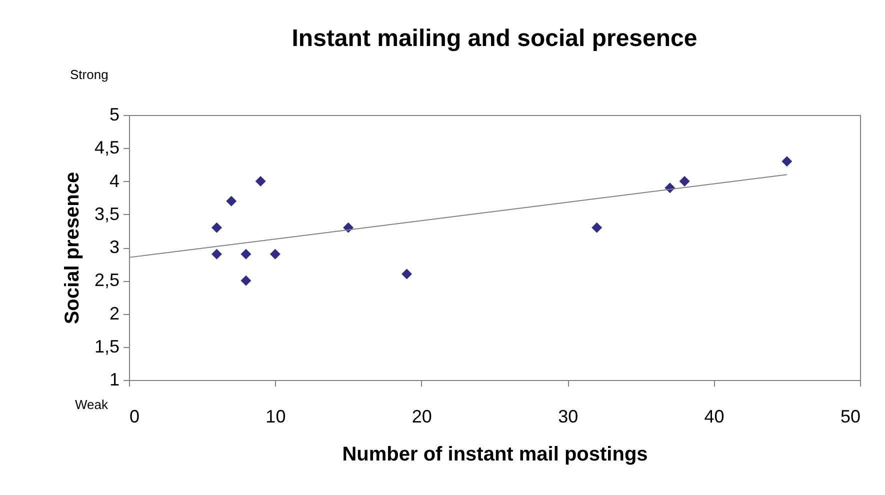  Describe the element at coordinates (107, 214) in the screenshot. I see `y-tick-label: 3,5` at that location.